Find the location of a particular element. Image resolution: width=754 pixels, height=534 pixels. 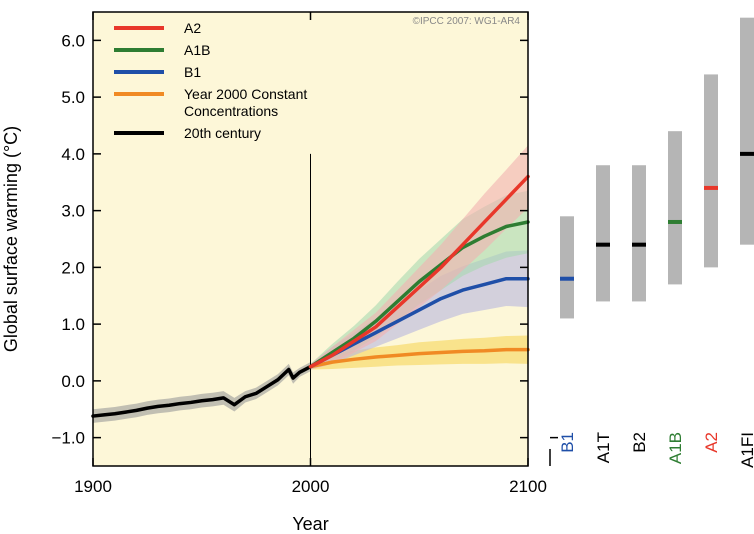

y-tick-label: 0.0 is located at coordinates (73, 381).